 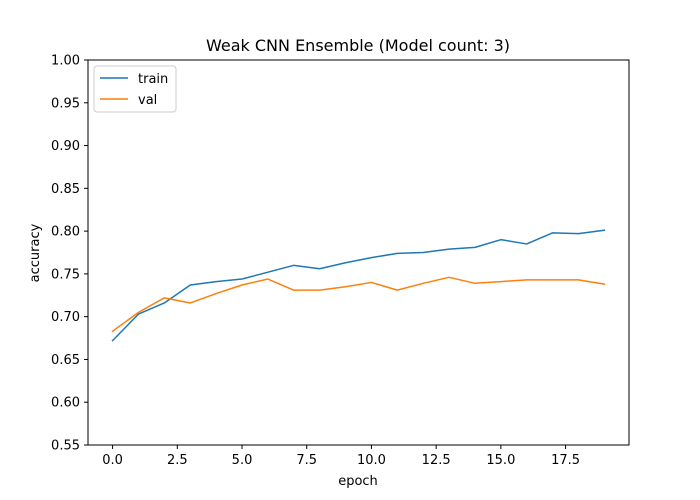 What do you see at coordinates (358, 304) in the screenshot?
I see `series-line-val` at bounding box center [358, 304].